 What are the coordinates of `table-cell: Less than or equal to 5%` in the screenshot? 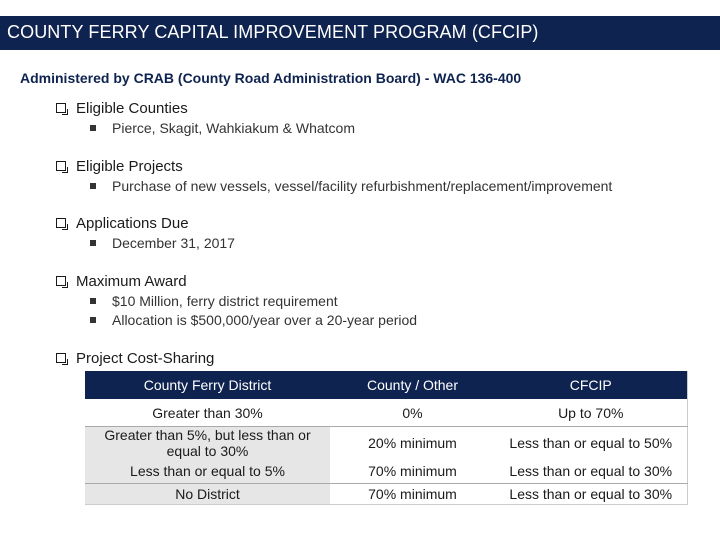 It's located at (207, 471).